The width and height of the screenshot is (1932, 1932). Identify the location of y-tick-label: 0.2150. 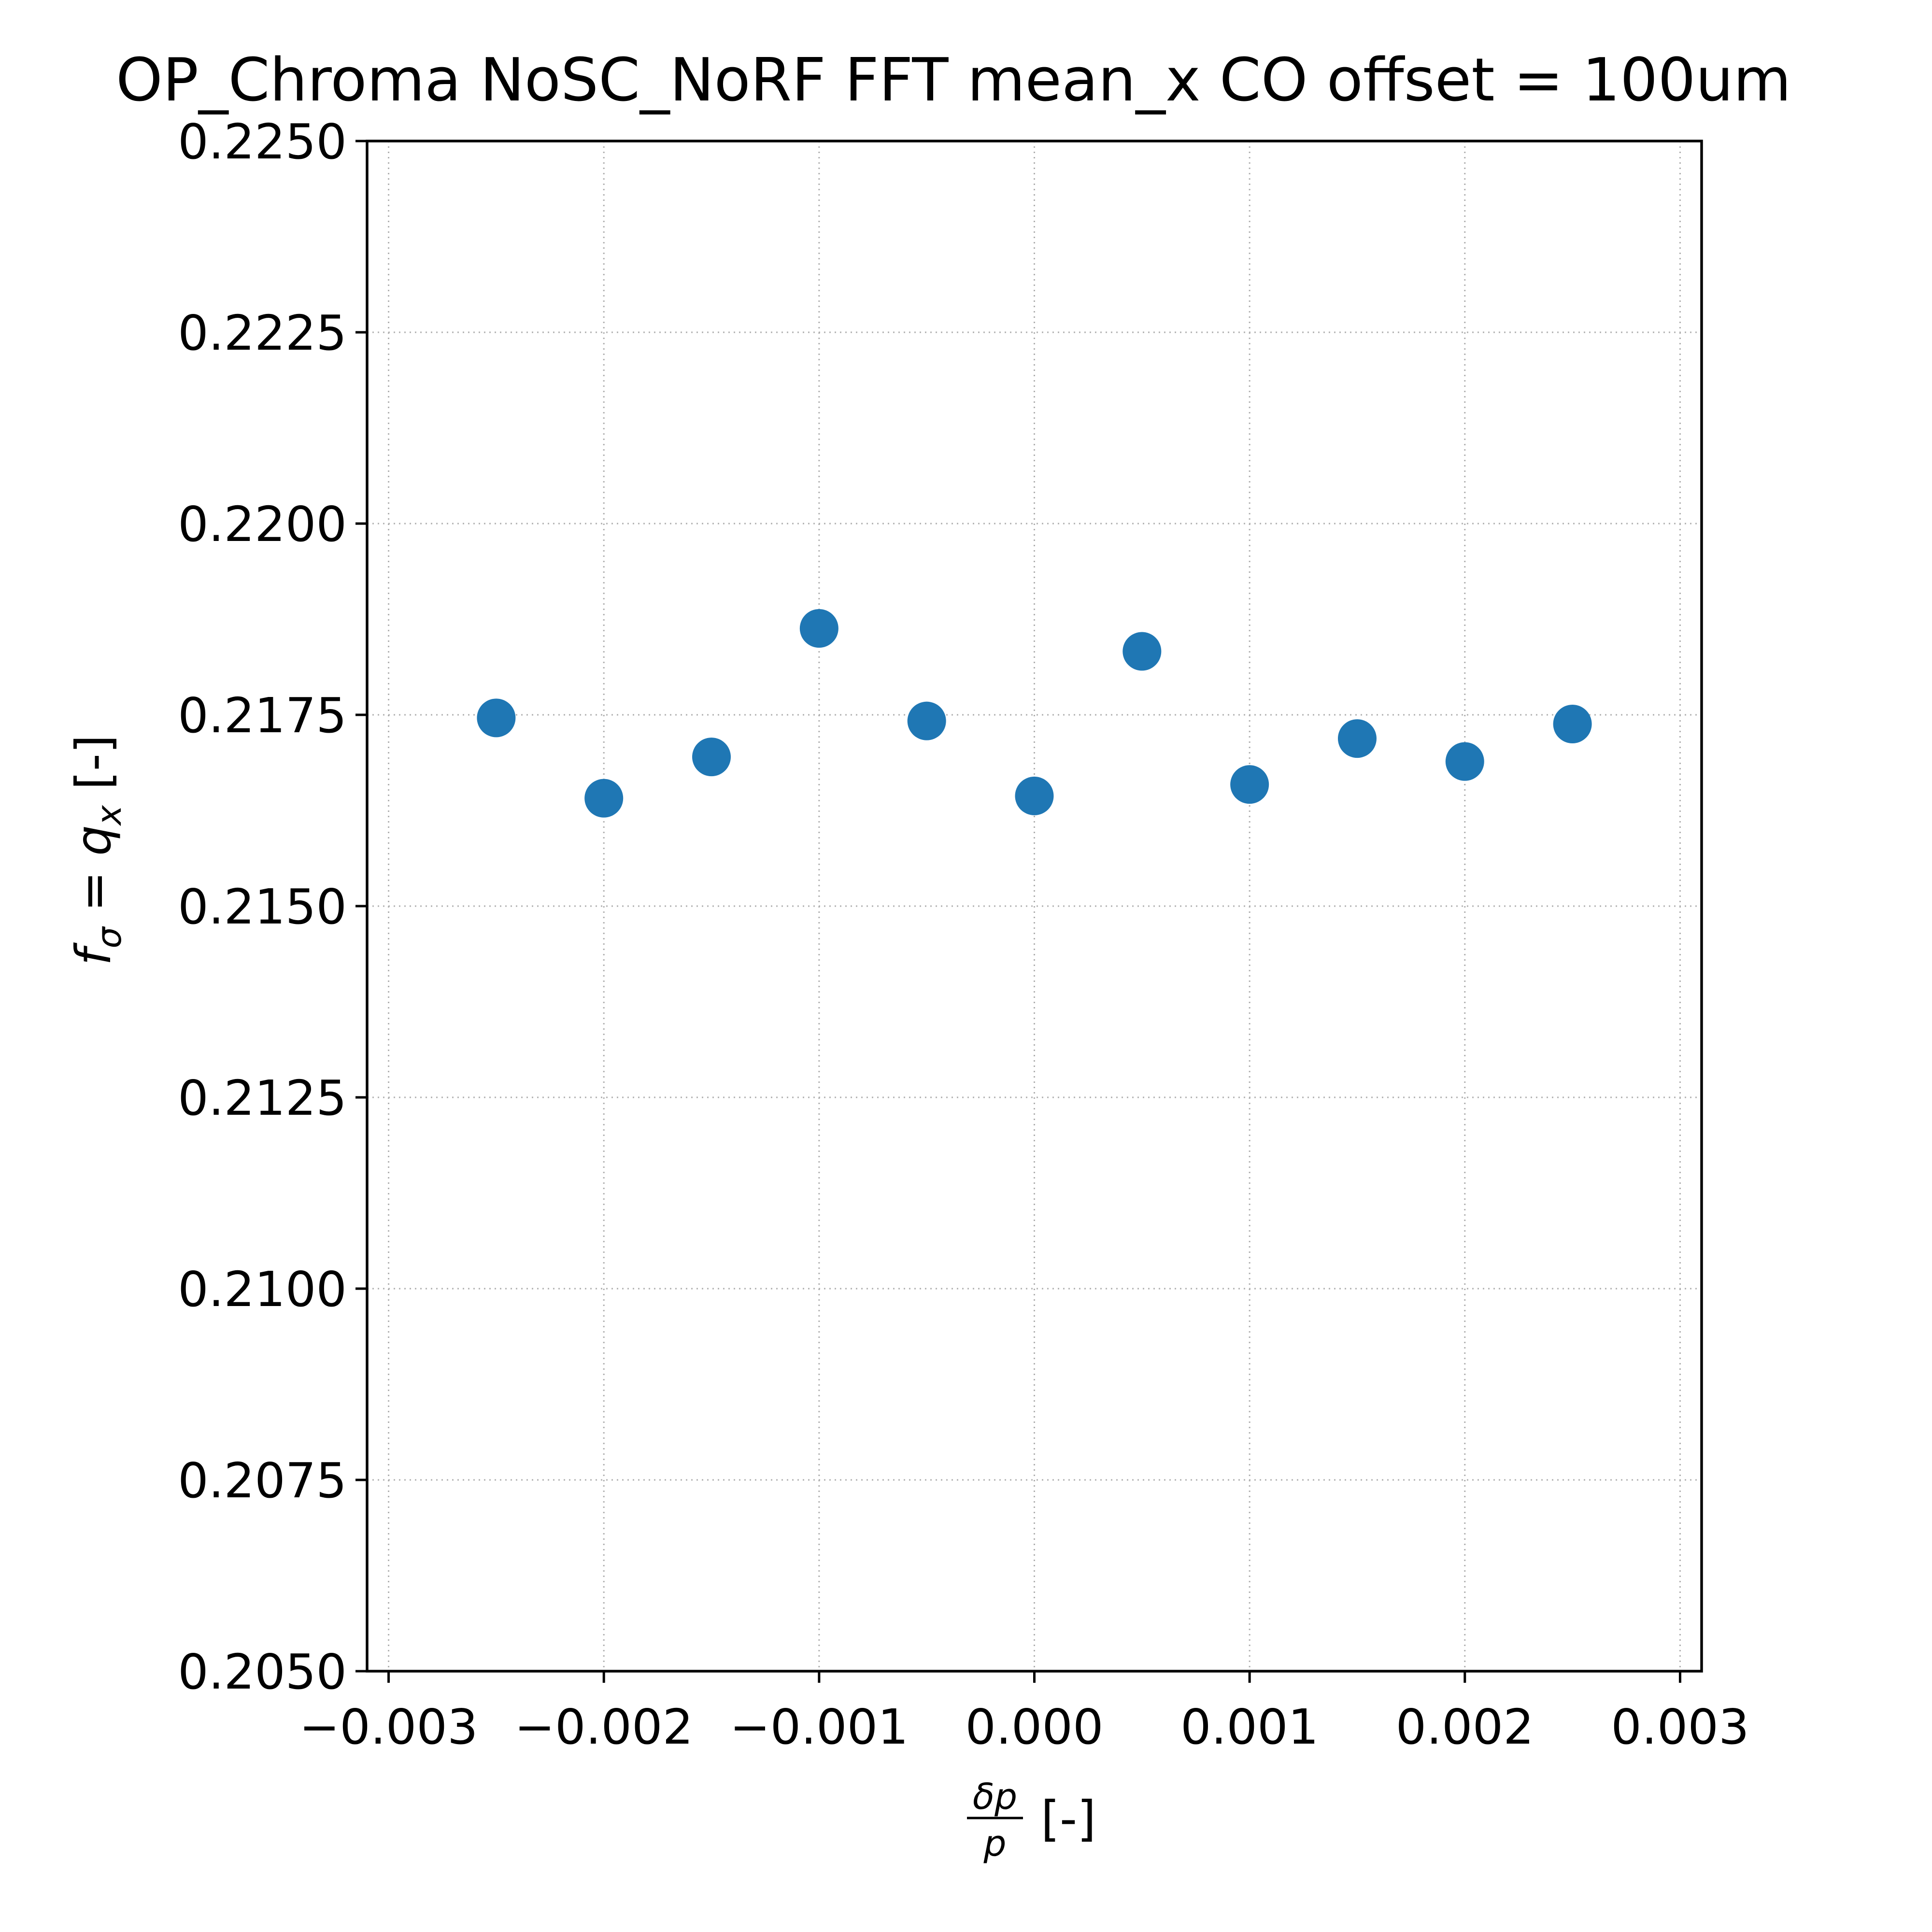
(262, 907).